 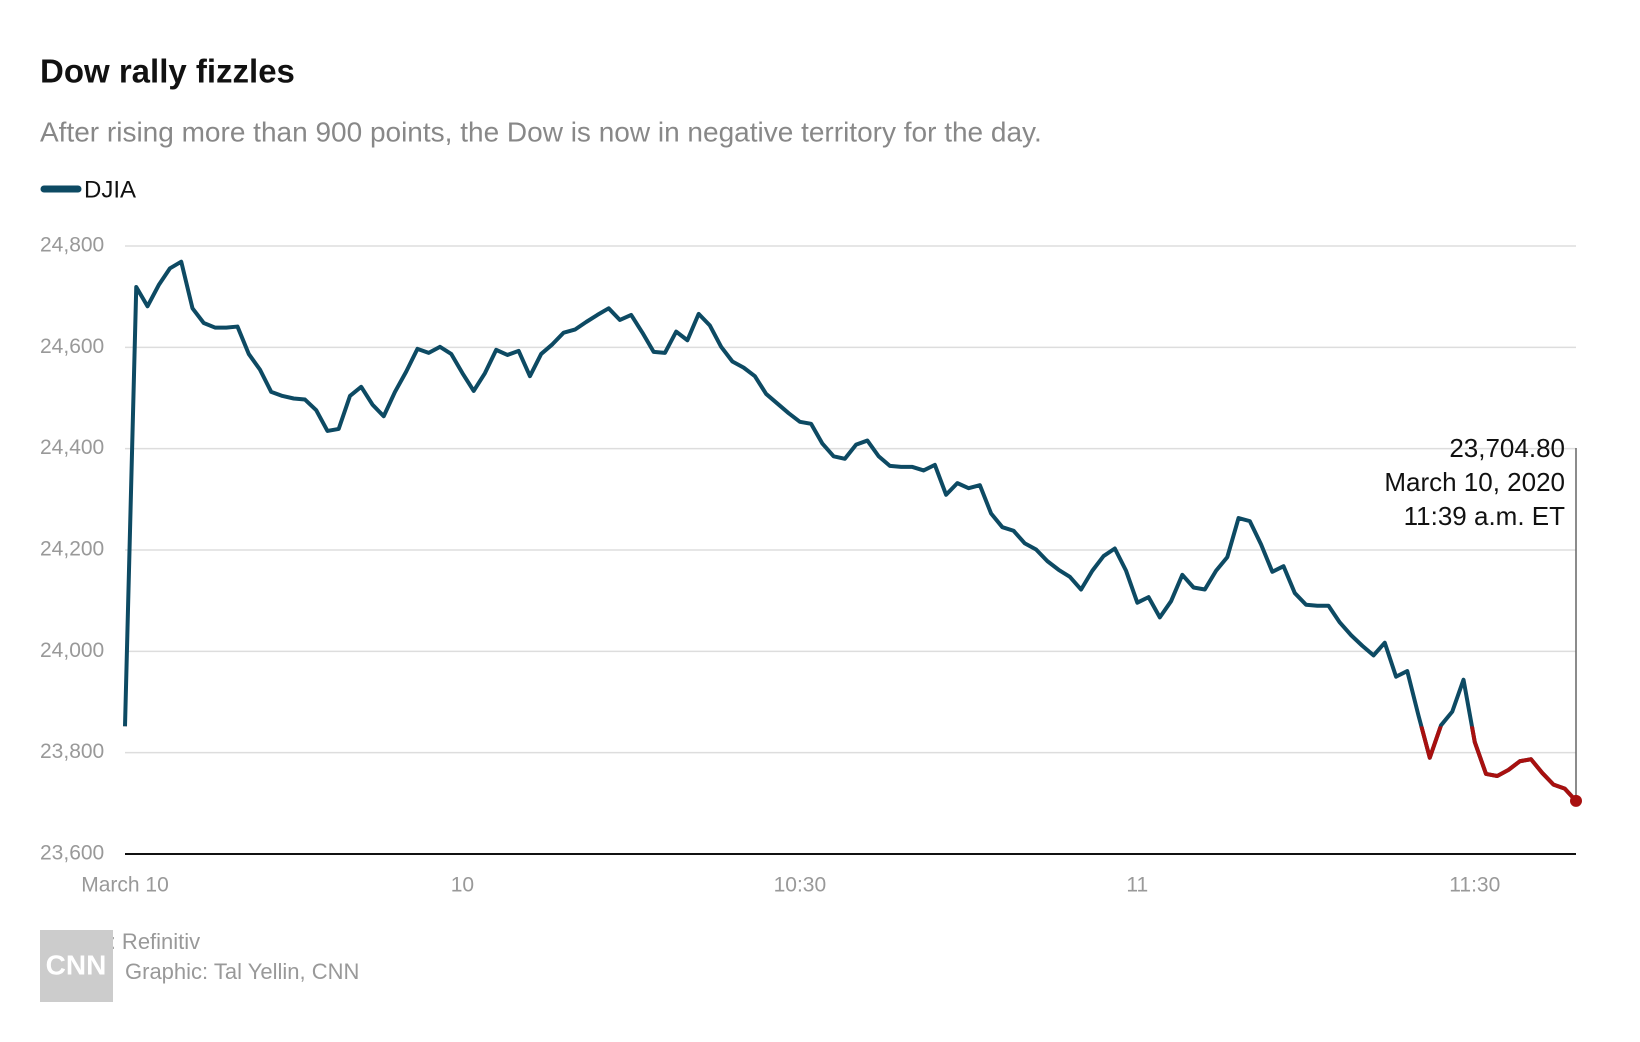 I want to click on legend-label: DJIA, so click(x=110, y=189).